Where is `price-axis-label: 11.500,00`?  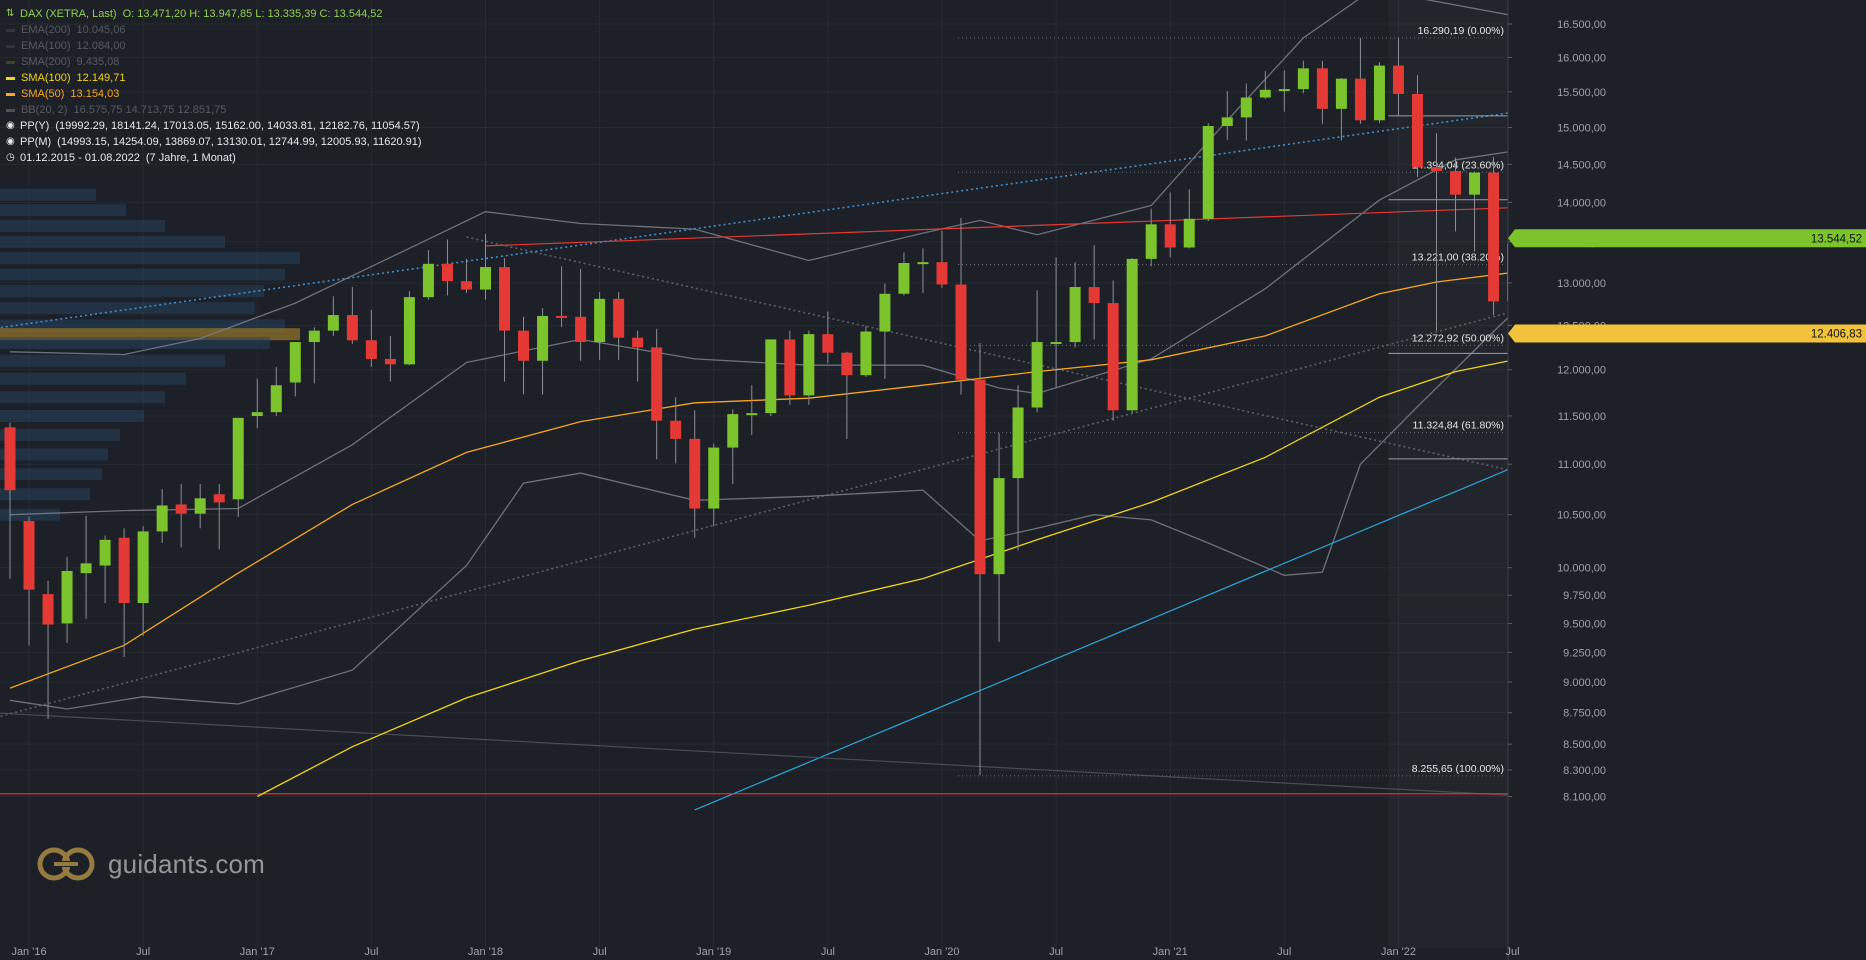
price-axis-label: 11.500,00 is located at coordinates (1582, 417).